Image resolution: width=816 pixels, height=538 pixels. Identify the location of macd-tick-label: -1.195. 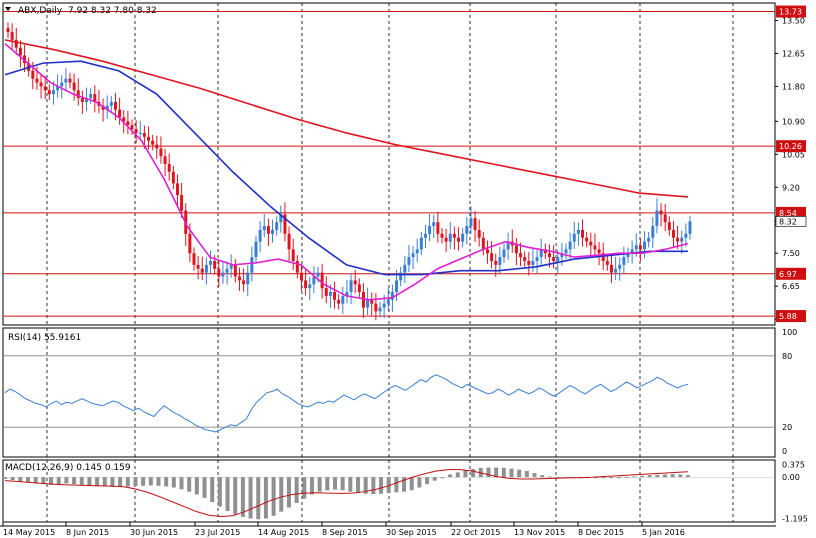
(795, 518).